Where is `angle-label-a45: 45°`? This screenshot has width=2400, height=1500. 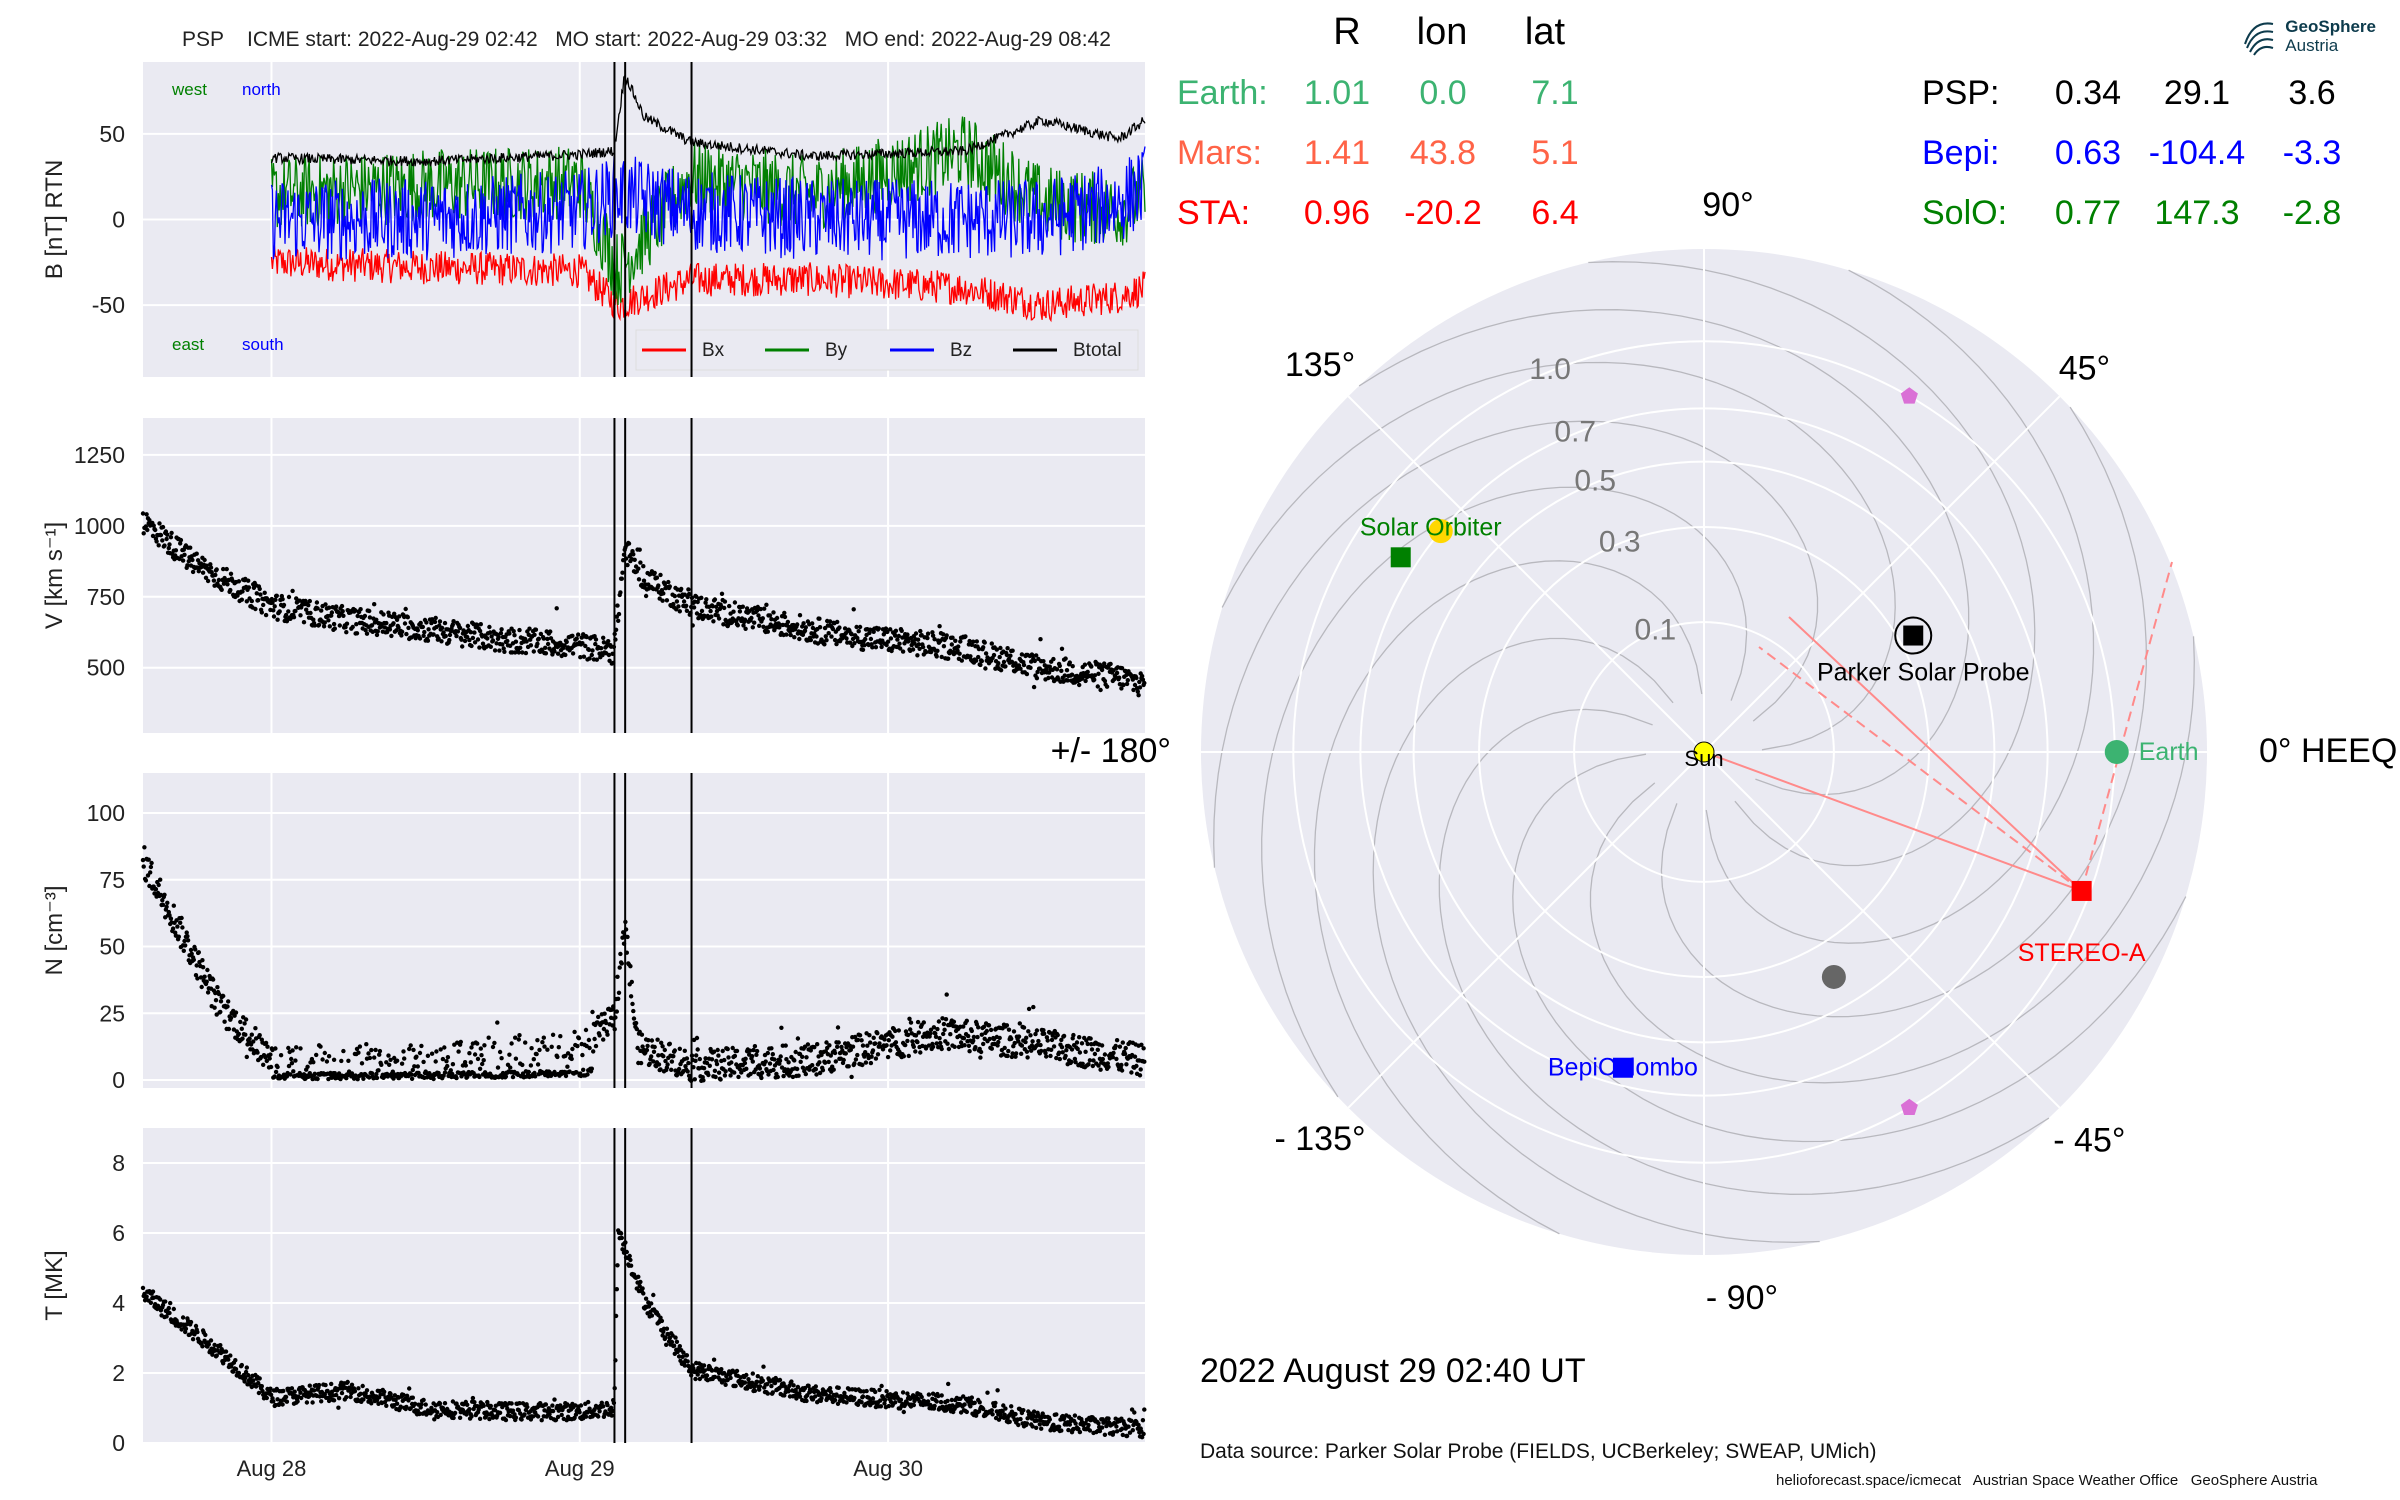
angle-label-a45: 45° is located at coordinates (2084, 369).